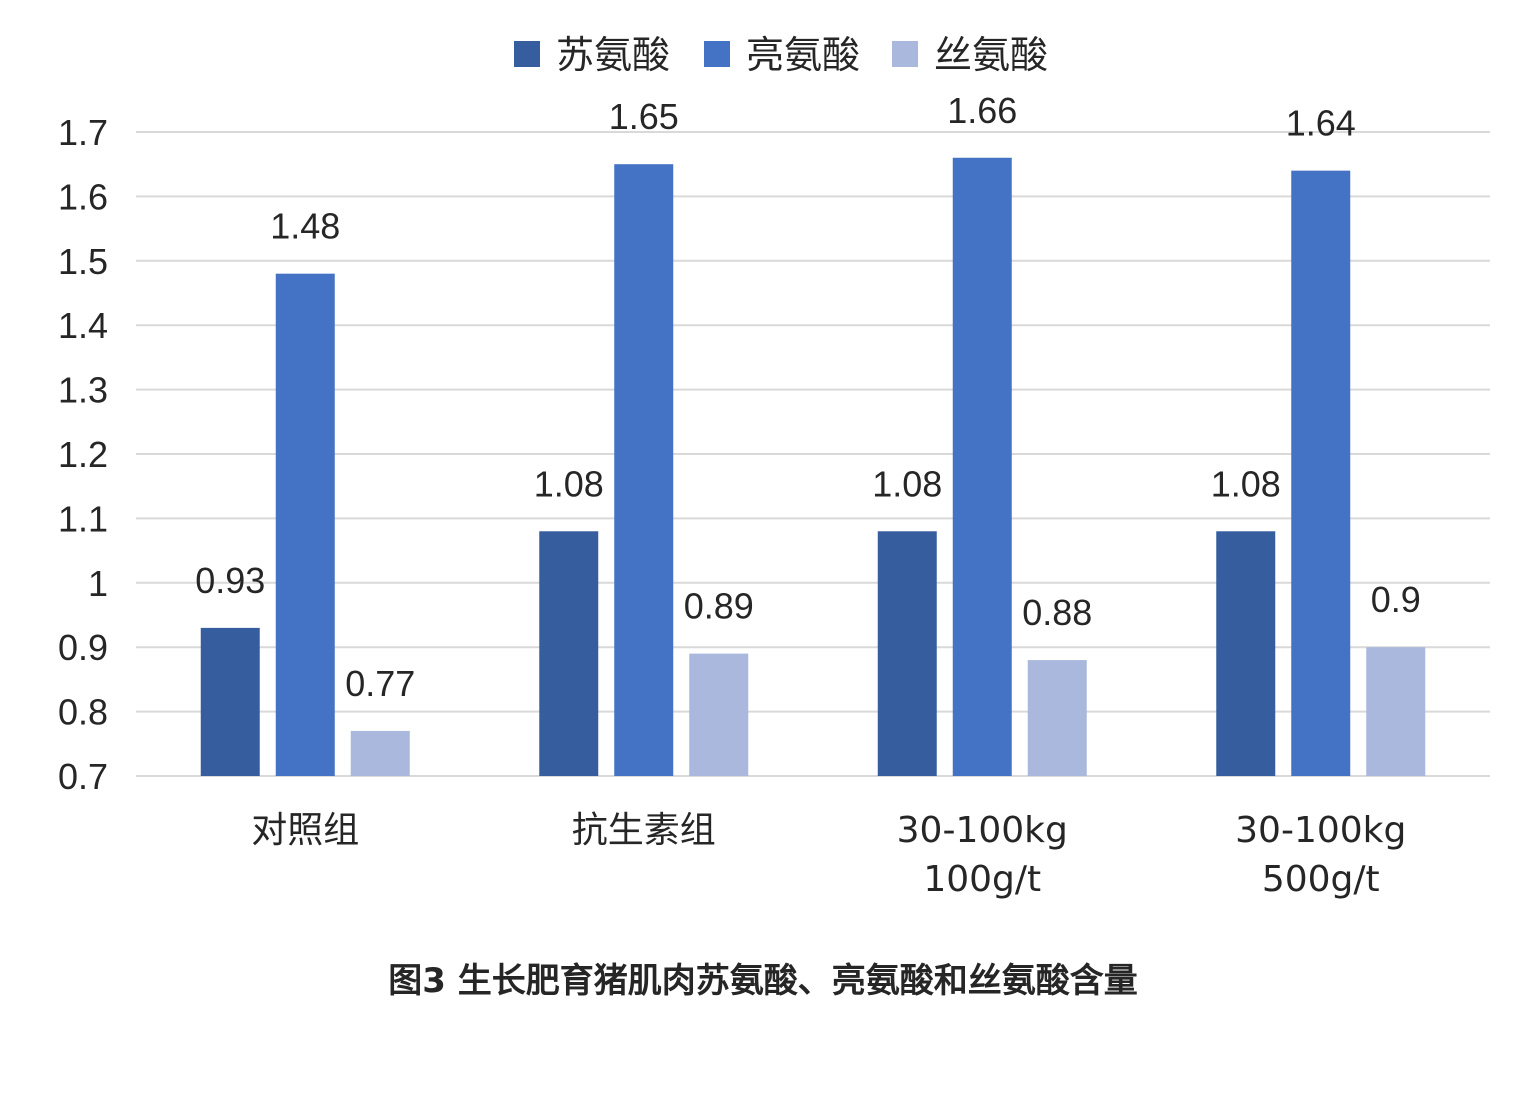  I want to click on data-label: 0.77, so click(380, 683).